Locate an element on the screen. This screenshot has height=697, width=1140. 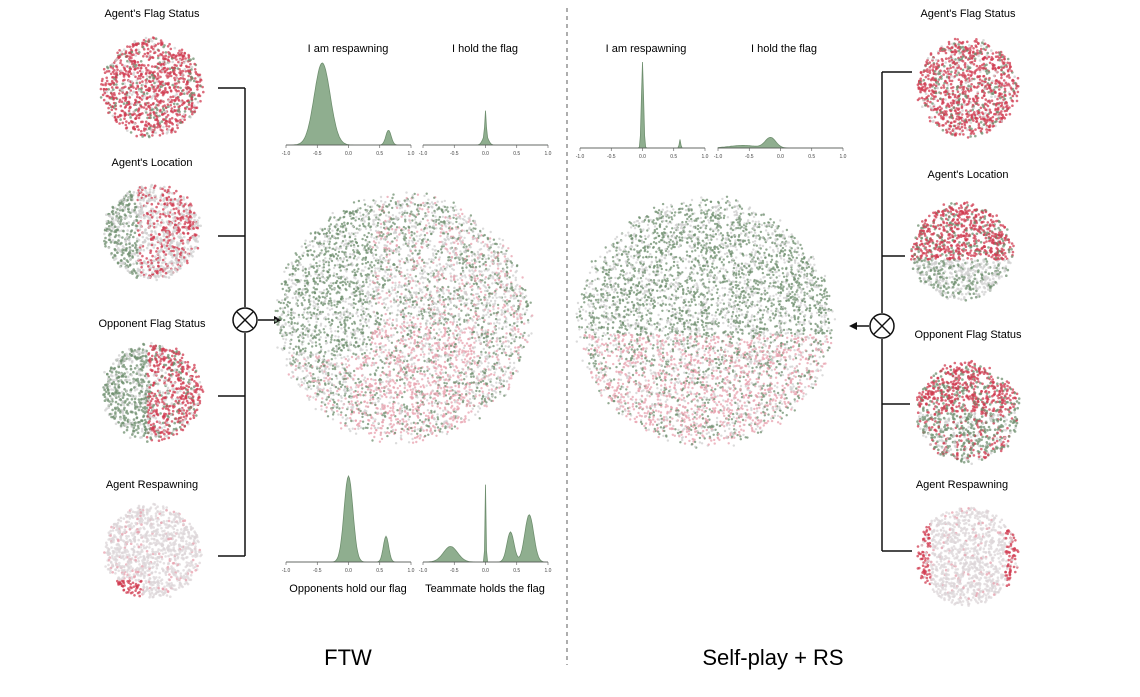
selfplay-tsne-map-opponent-flag is located at coordinates (968, 412).